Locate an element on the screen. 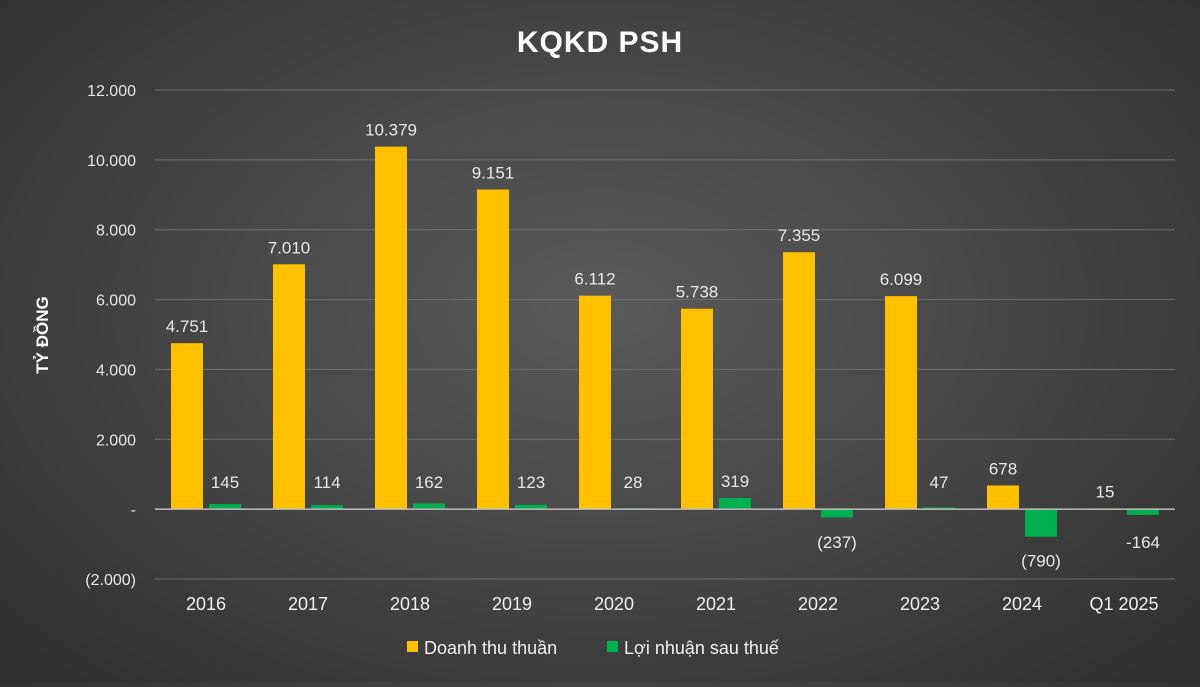 The height and width of the screenshot is (687, 1200). revenue-data-label: 6.112 is located at coordinates (594, 279).